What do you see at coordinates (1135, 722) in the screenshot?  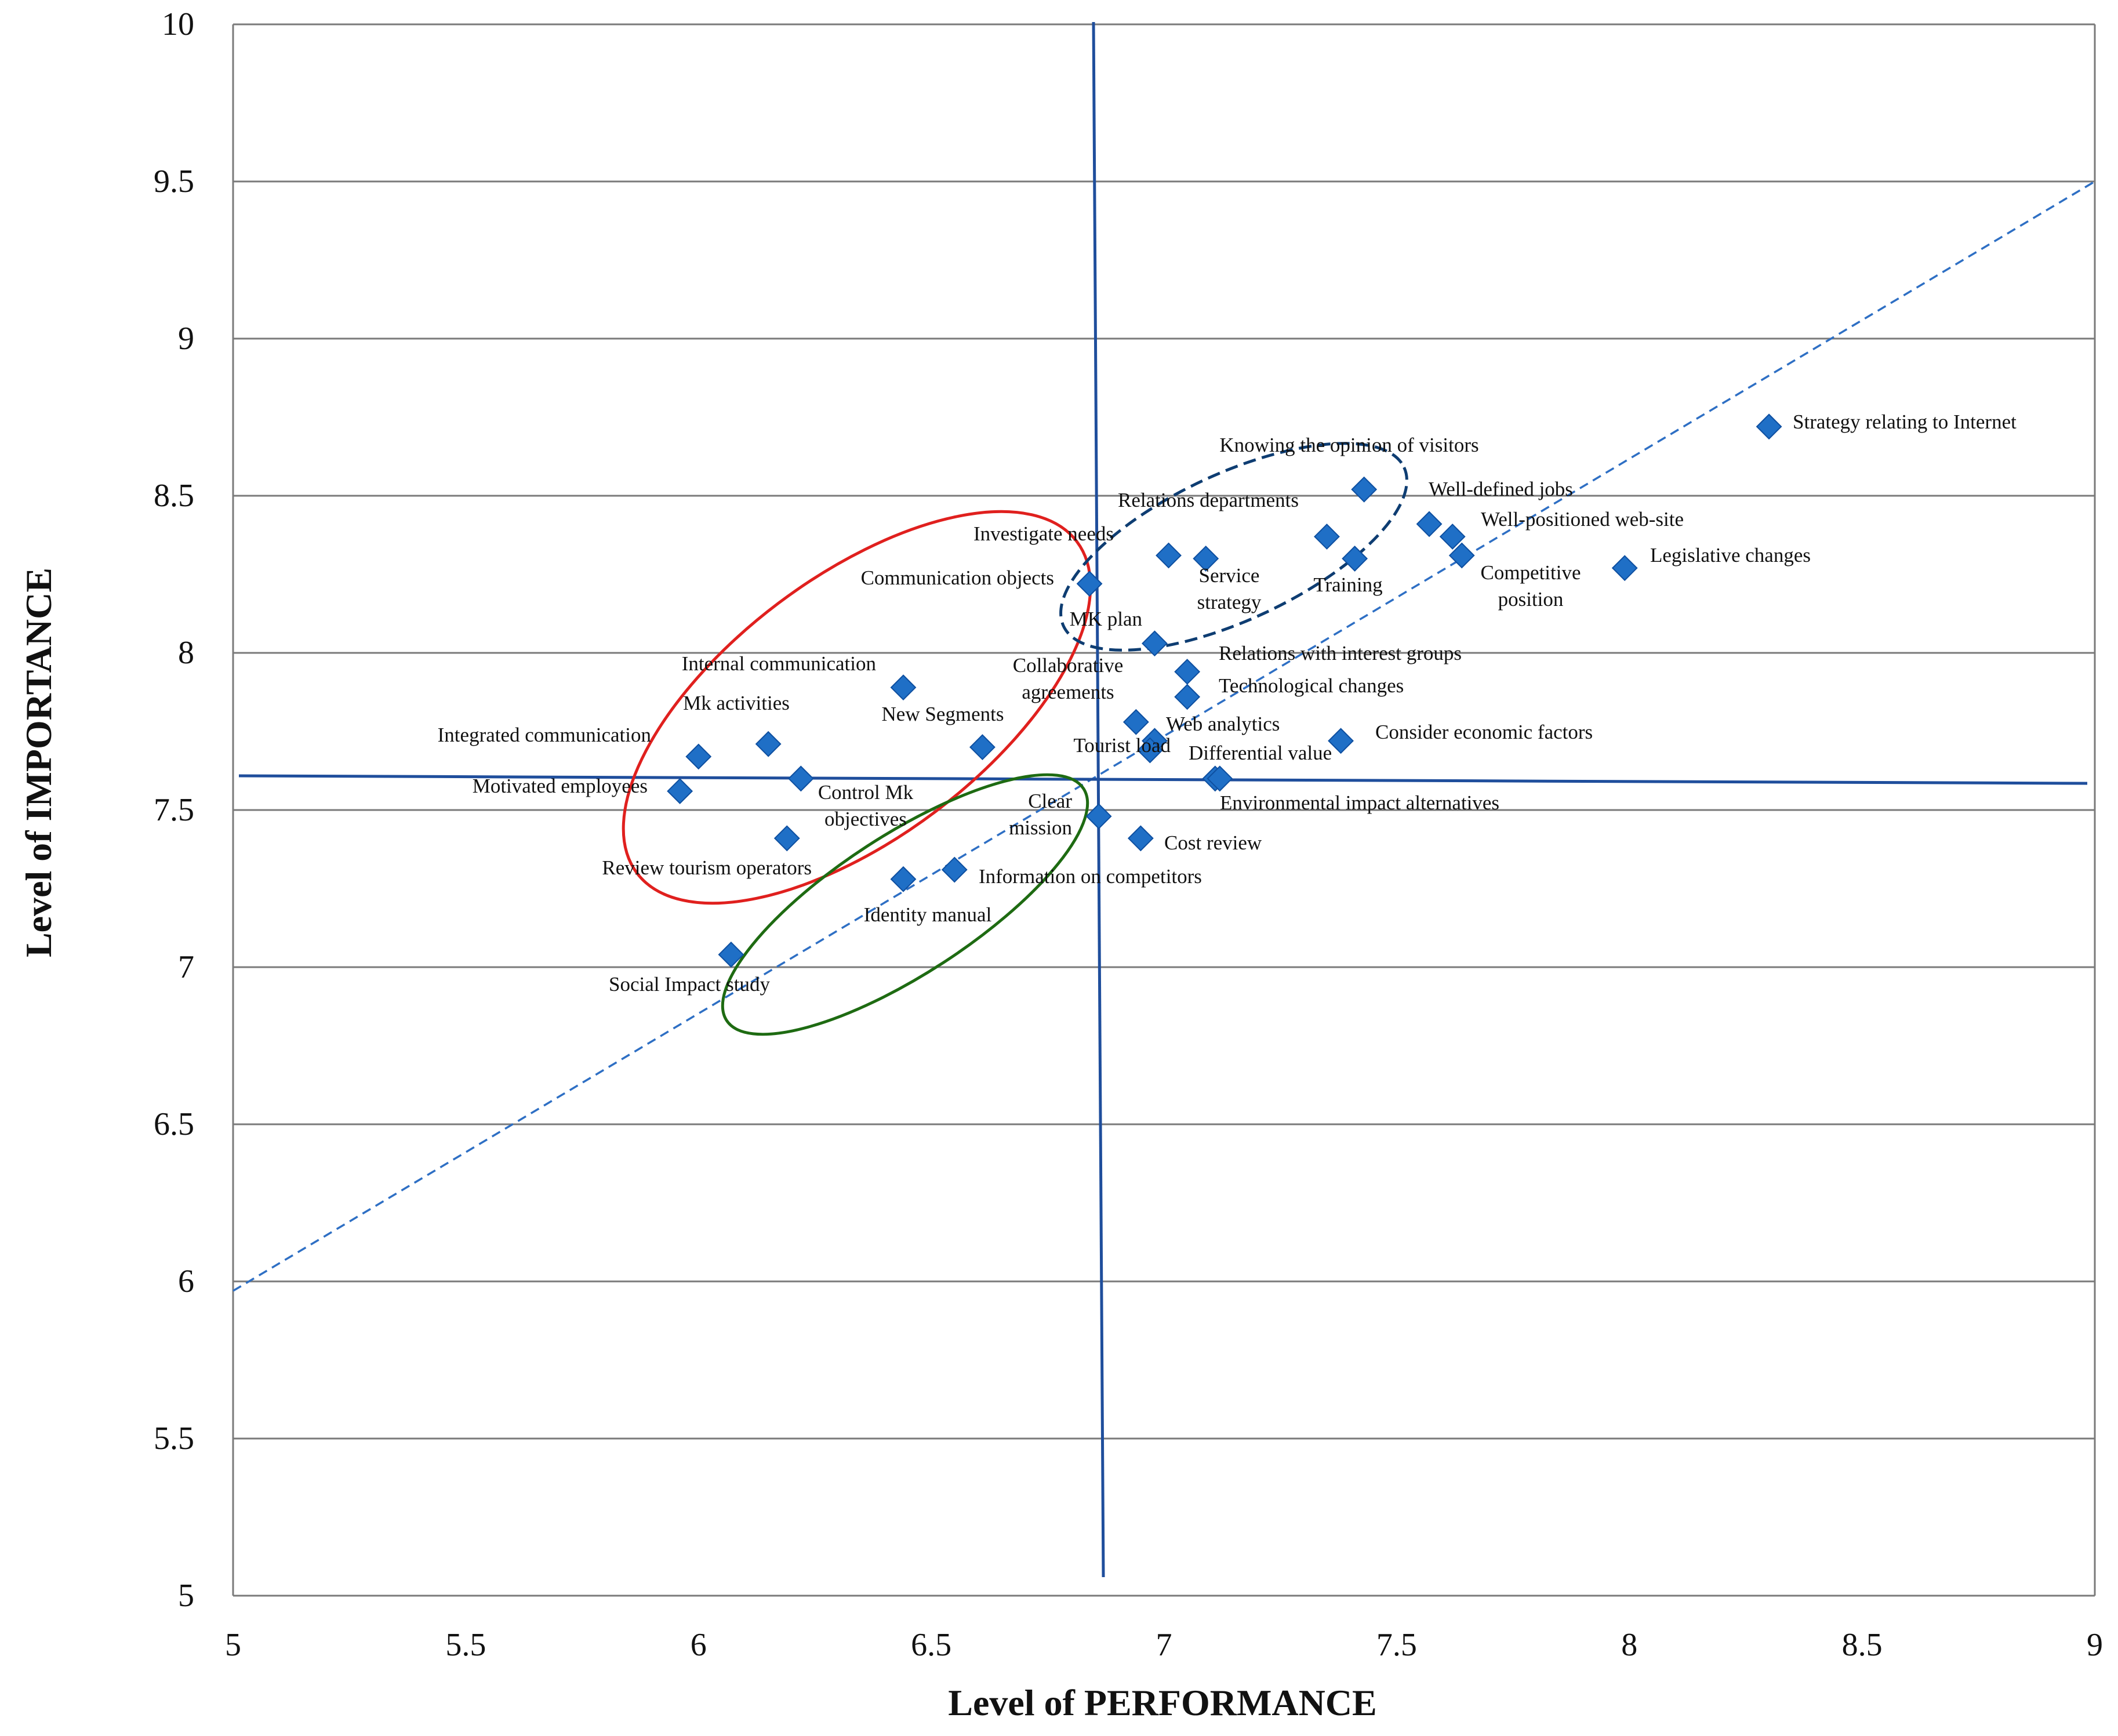 I see `data-point-collaborative-agreements` at bounding box center [1135, 722].